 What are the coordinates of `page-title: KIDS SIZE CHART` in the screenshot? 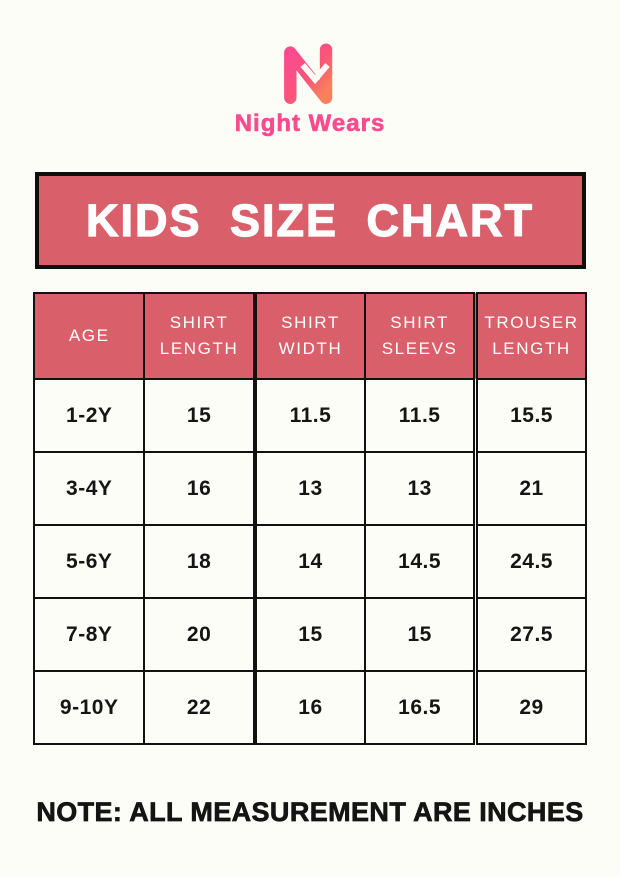 It's located at (309, 220).